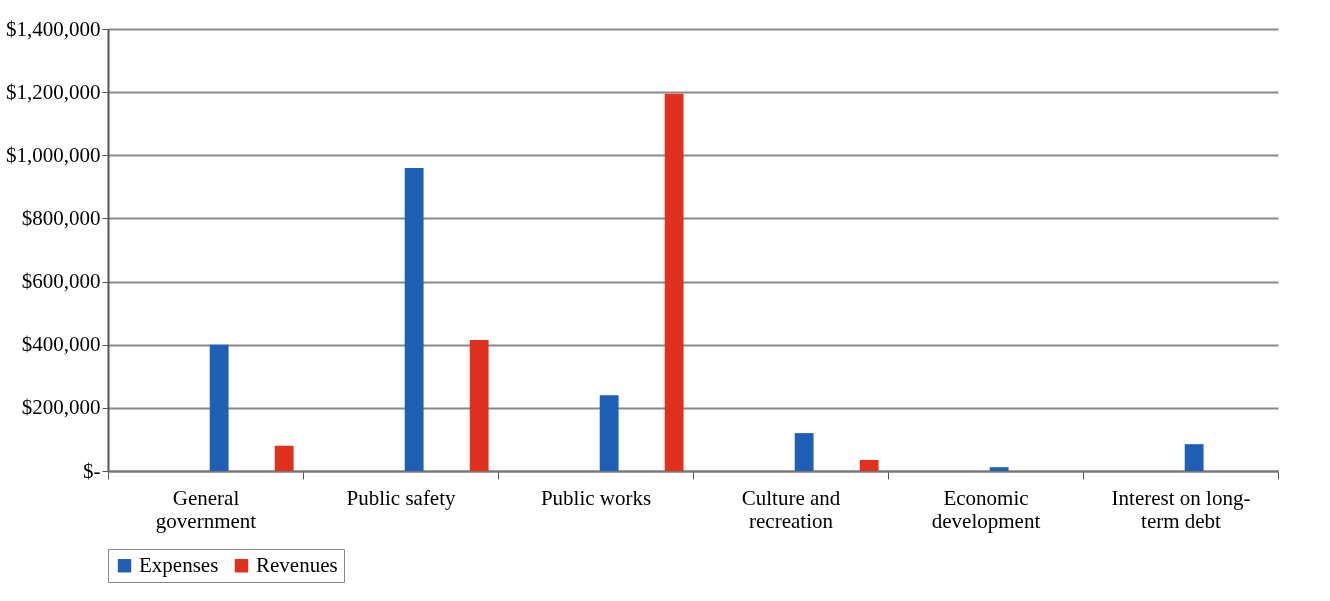 The image size is (1330, 601). What do you see at coordinates (92, 470) in the screenshot?
I see `y-tick-label: $-` at bounding box center [92, 470].